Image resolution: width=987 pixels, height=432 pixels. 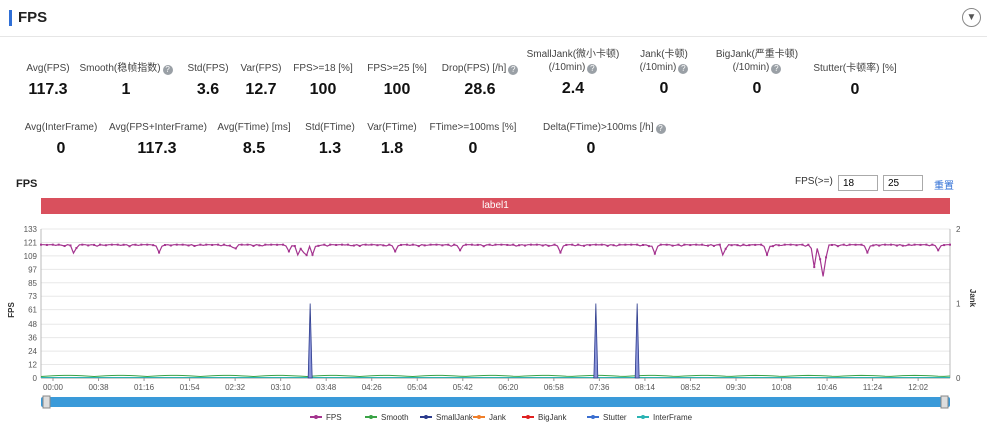 What do you see at coordinates (31, 256) in the screenshot?
I see `y-tick-label: 109` at bounding box center [31, 256].